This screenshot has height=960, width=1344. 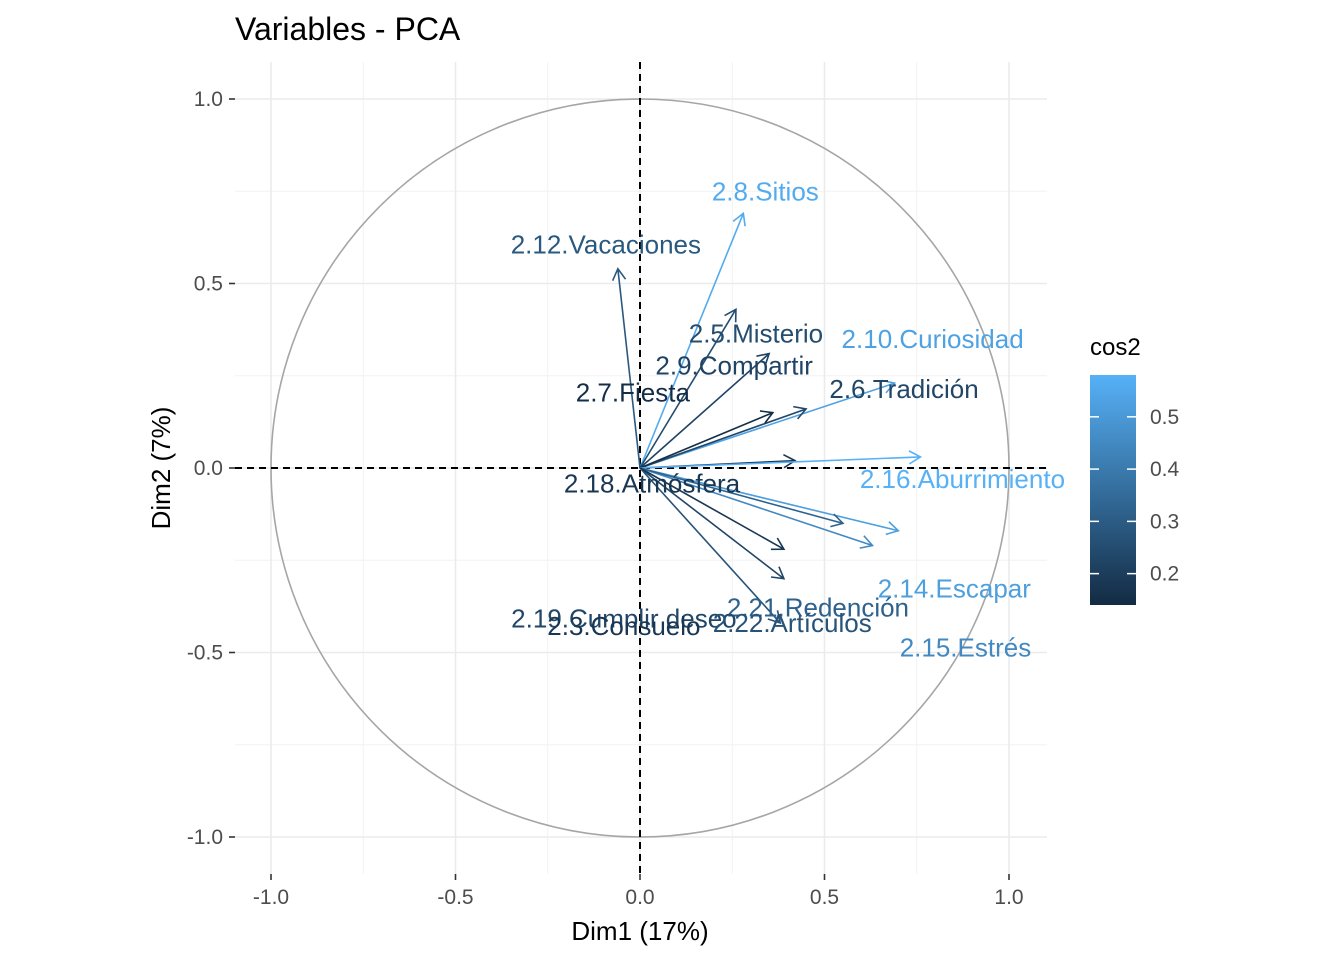 I want to click on x-tick-label: 0.0, so click(x=639, y=897).